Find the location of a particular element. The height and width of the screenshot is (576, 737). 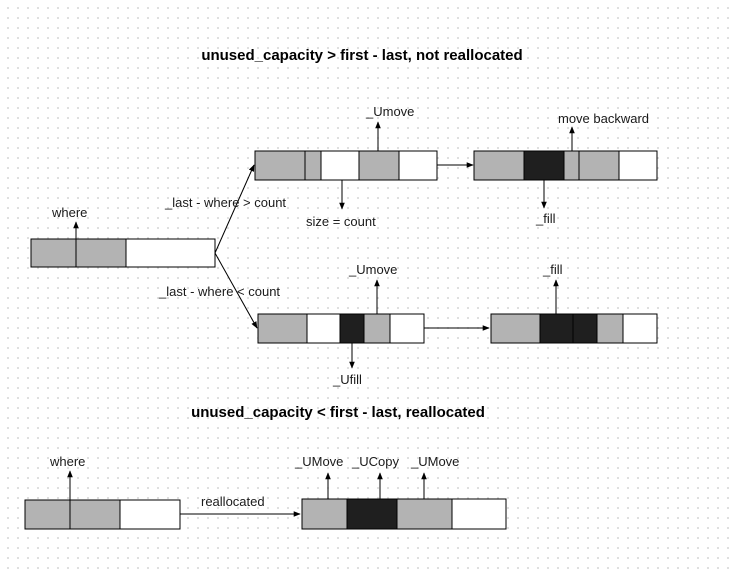

realloc-source-array is located at coordinates (102, 514).